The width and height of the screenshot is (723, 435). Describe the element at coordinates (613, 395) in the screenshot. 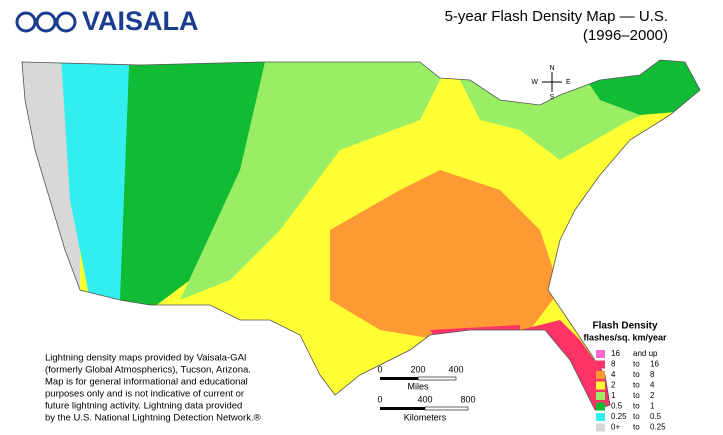

I see `legend-low: 1` at that location.